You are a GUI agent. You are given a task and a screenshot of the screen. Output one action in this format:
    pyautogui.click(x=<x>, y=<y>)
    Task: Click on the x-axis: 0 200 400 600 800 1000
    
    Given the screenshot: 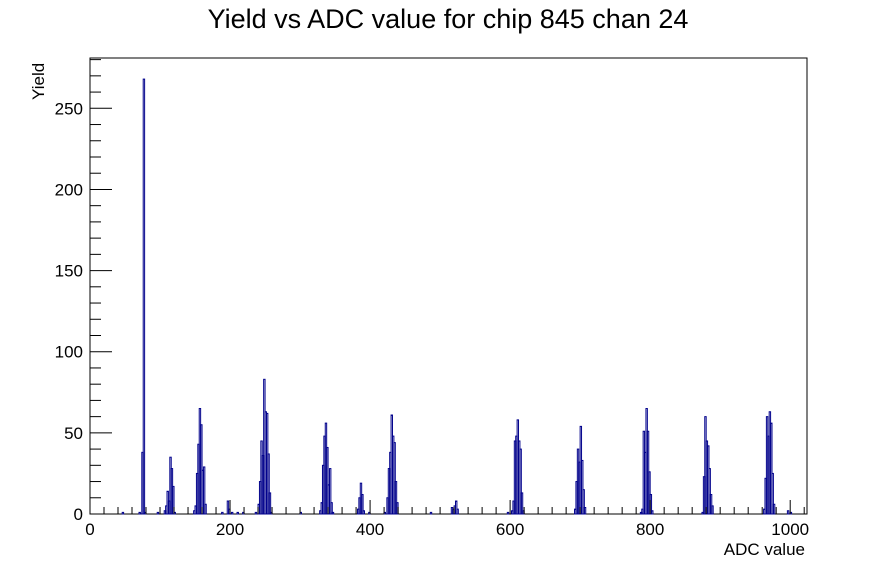 What is the action you would take?
    pyautogui.click(x=447, y=519)
    